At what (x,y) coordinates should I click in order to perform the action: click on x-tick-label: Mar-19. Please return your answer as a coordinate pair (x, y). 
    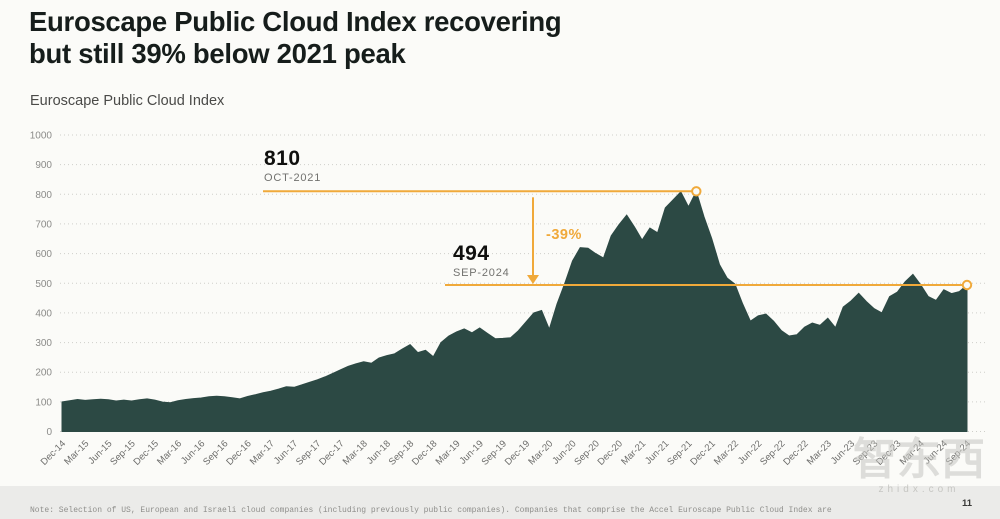
    Looking at the image, I should click on (448, 452).